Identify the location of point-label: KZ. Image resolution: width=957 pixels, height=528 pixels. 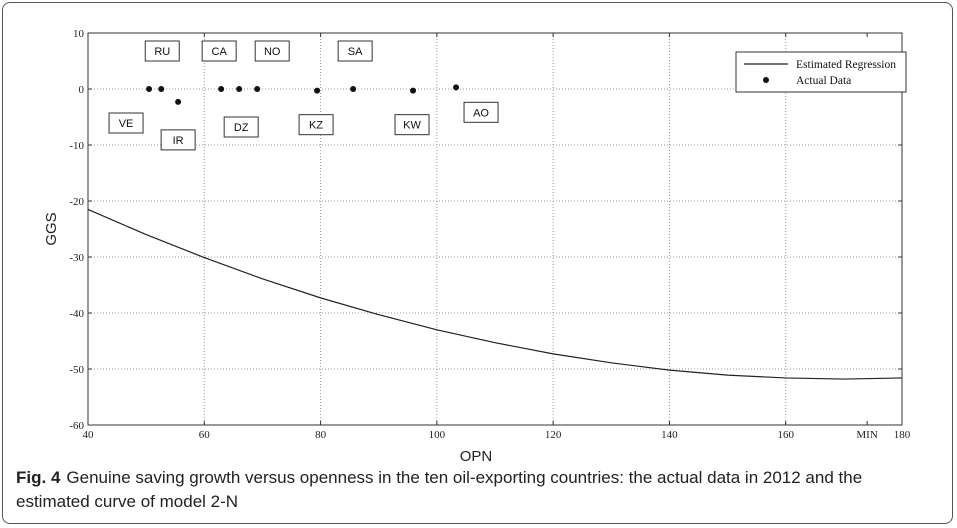
(316, 126).